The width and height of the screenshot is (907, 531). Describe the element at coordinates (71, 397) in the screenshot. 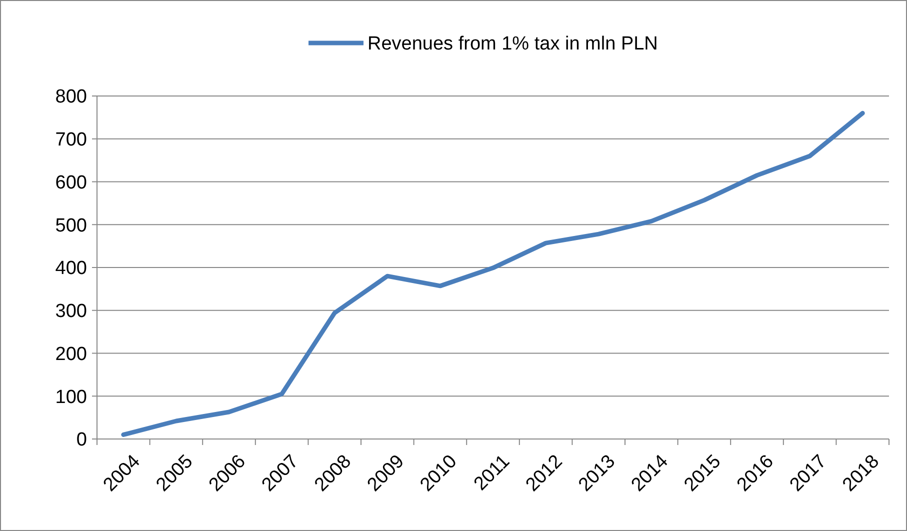

I see `y-tick-label: 100` at that location.